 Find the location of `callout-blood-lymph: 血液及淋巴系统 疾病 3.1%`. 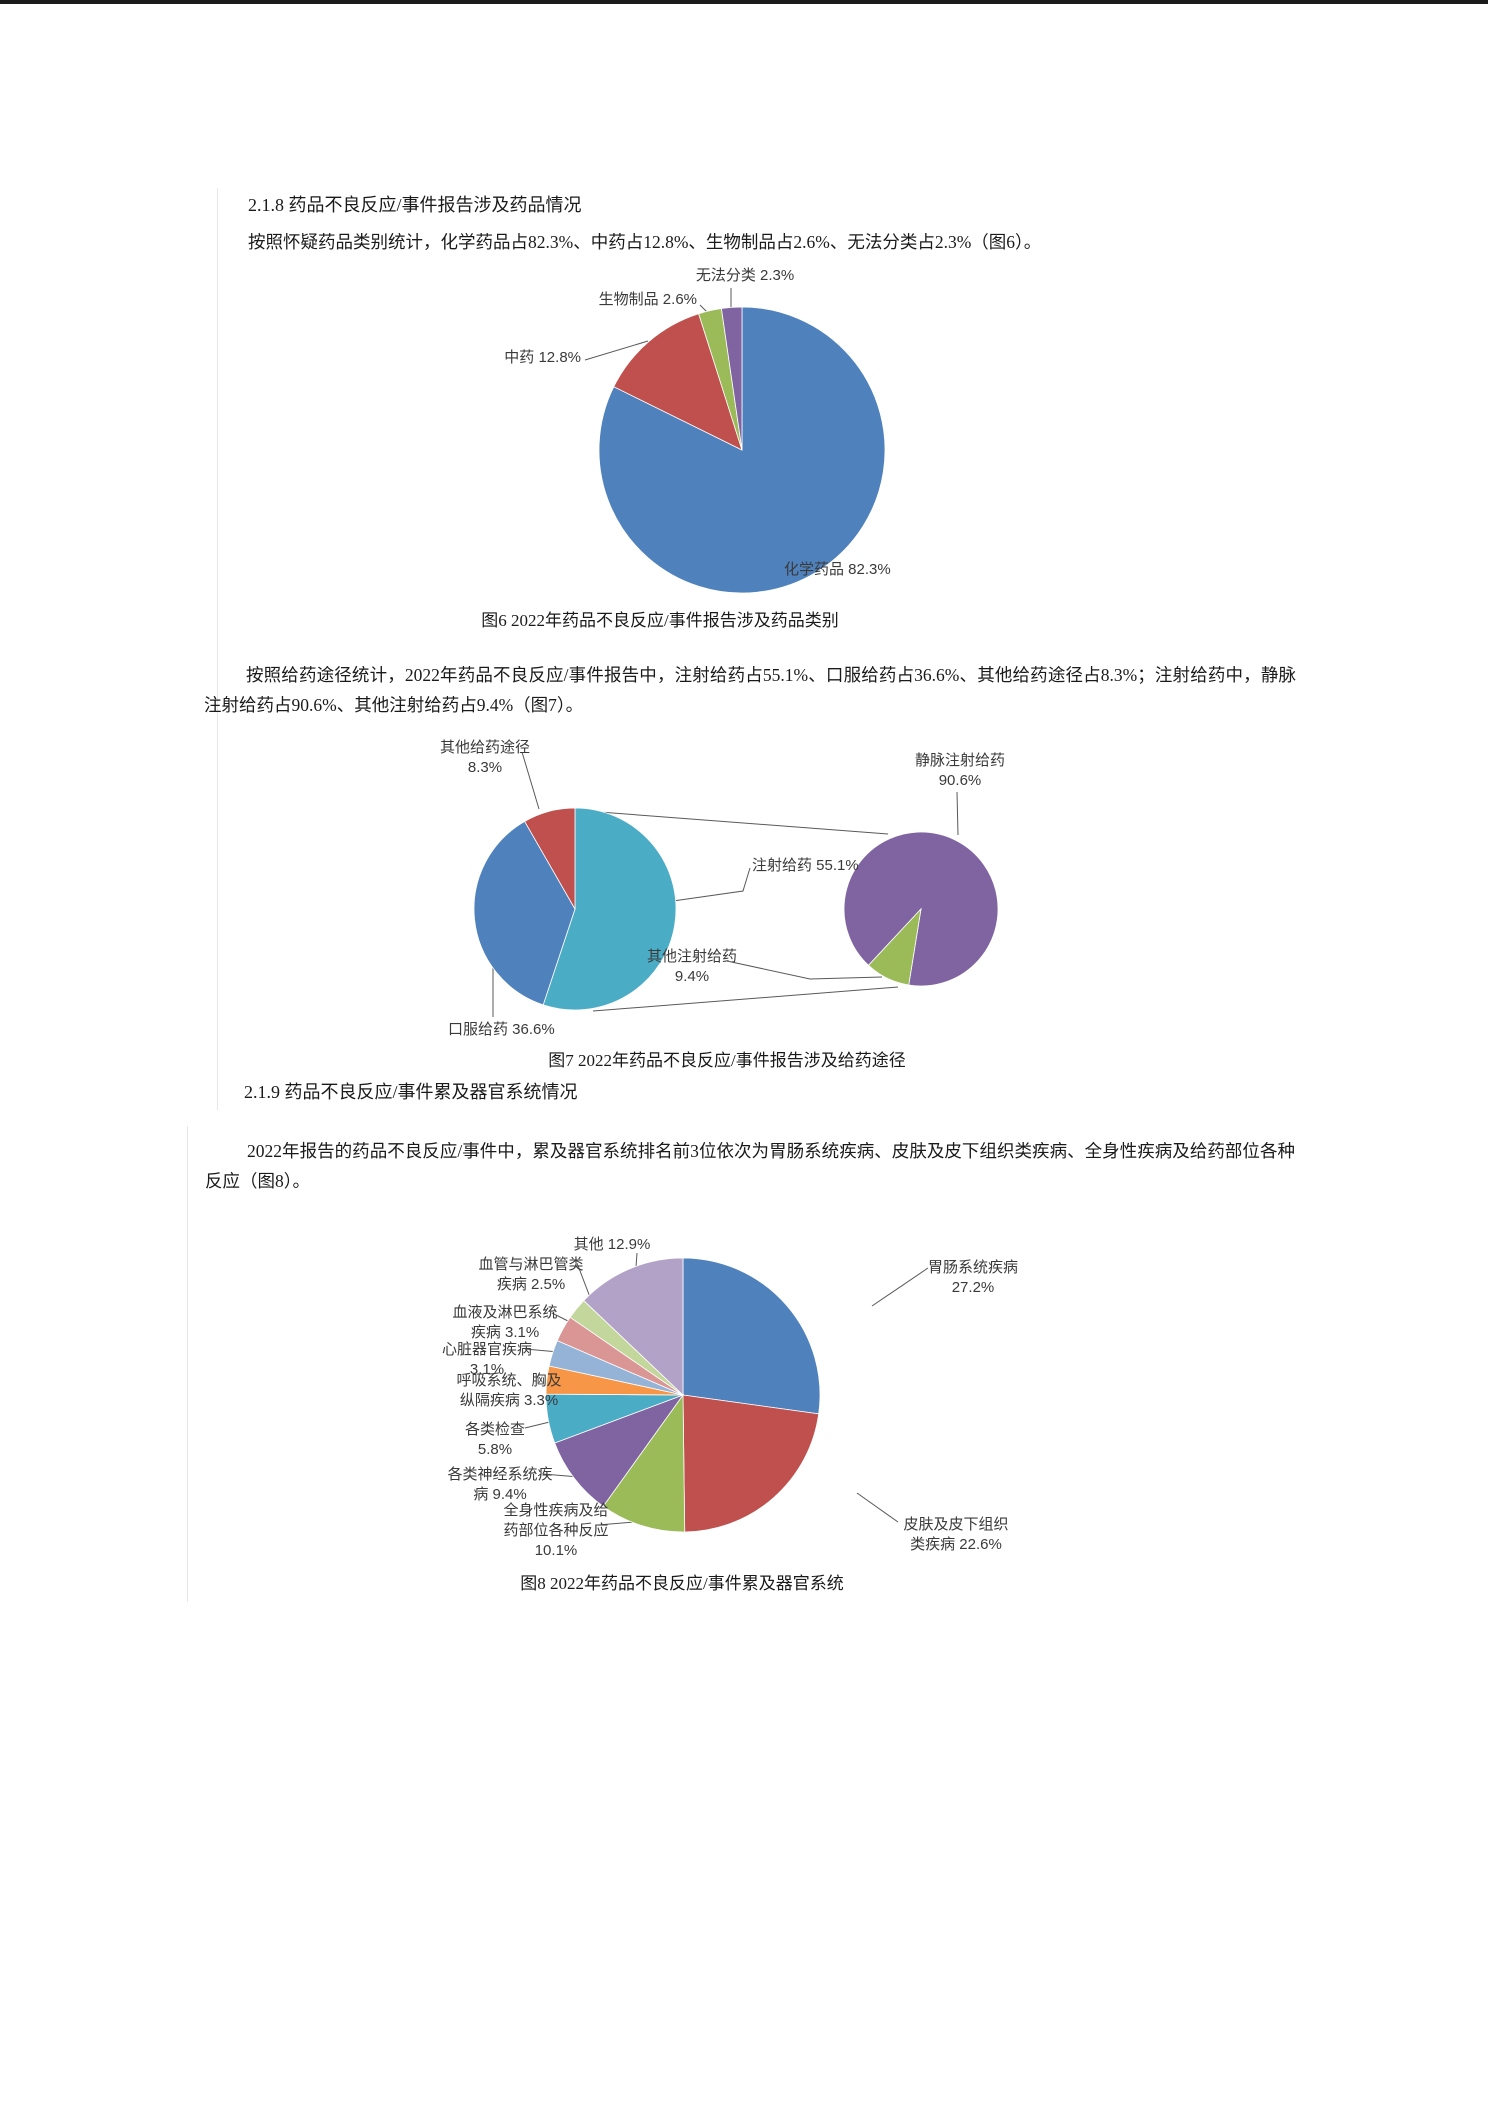

callout-blood-lymph: 血液及淋巴系统 疾病 3.1% is located at coordinates (505, 1322).